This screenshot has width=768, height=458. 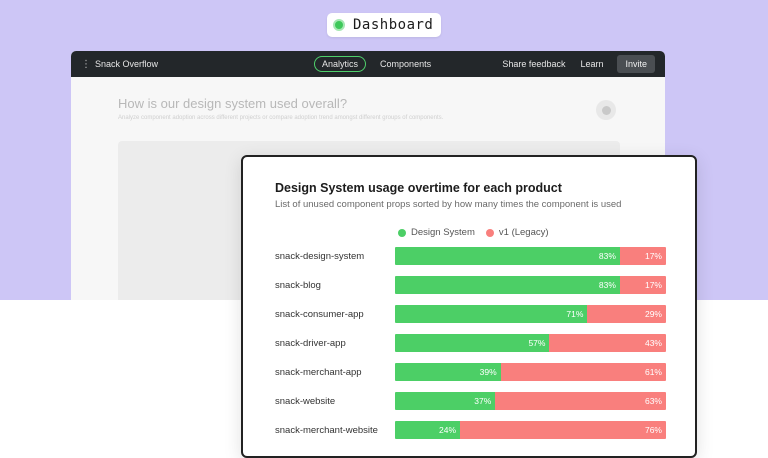 What do you see at coordinates (575, 314) in the screenshot?
I see `data-label: 71%` at bounding box center [575, 314].